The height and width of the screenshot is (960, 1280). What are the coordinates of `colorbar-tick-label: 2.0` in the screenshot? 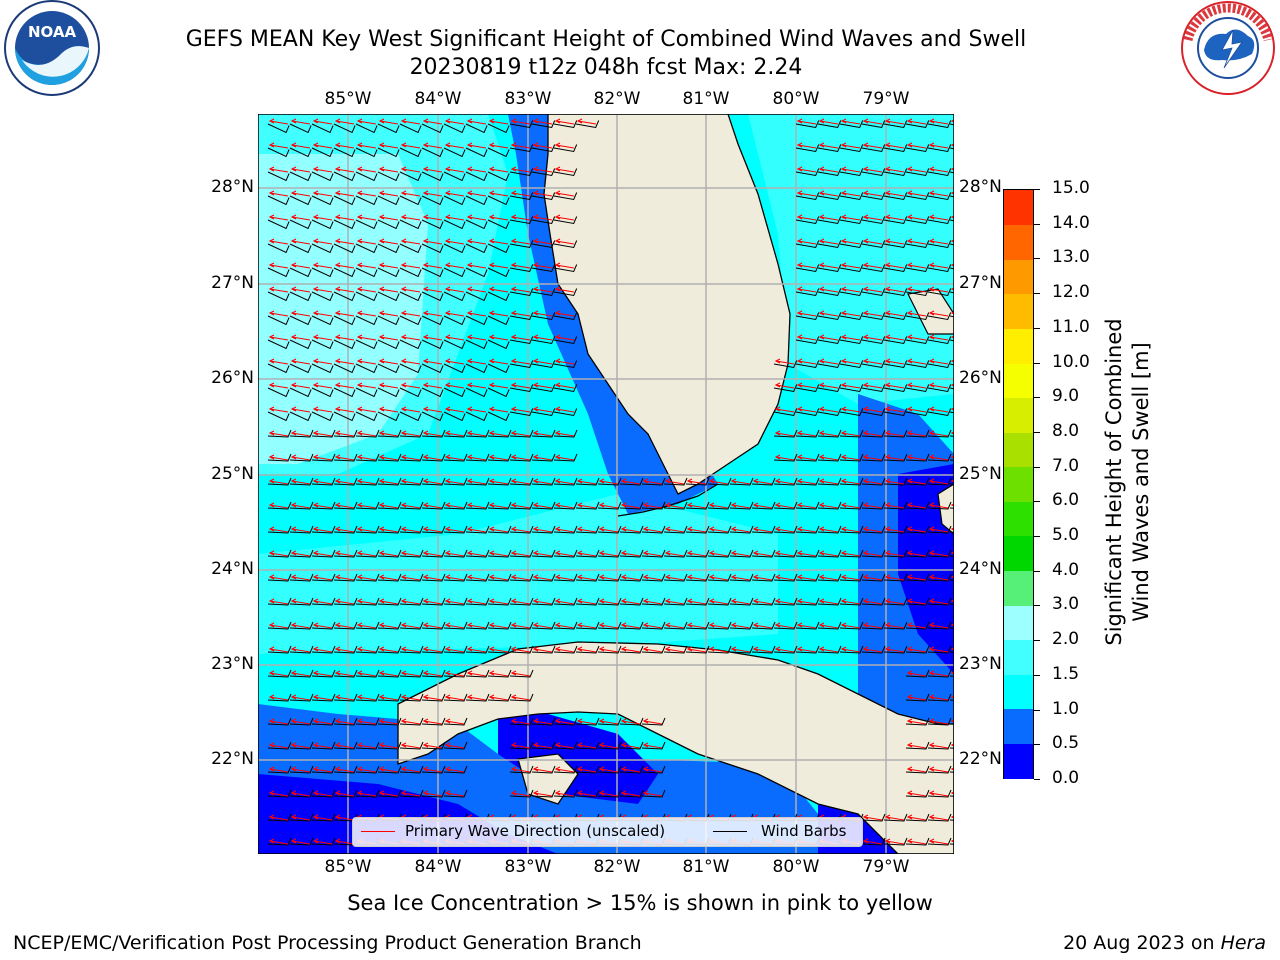 It's located at (1066, 639).